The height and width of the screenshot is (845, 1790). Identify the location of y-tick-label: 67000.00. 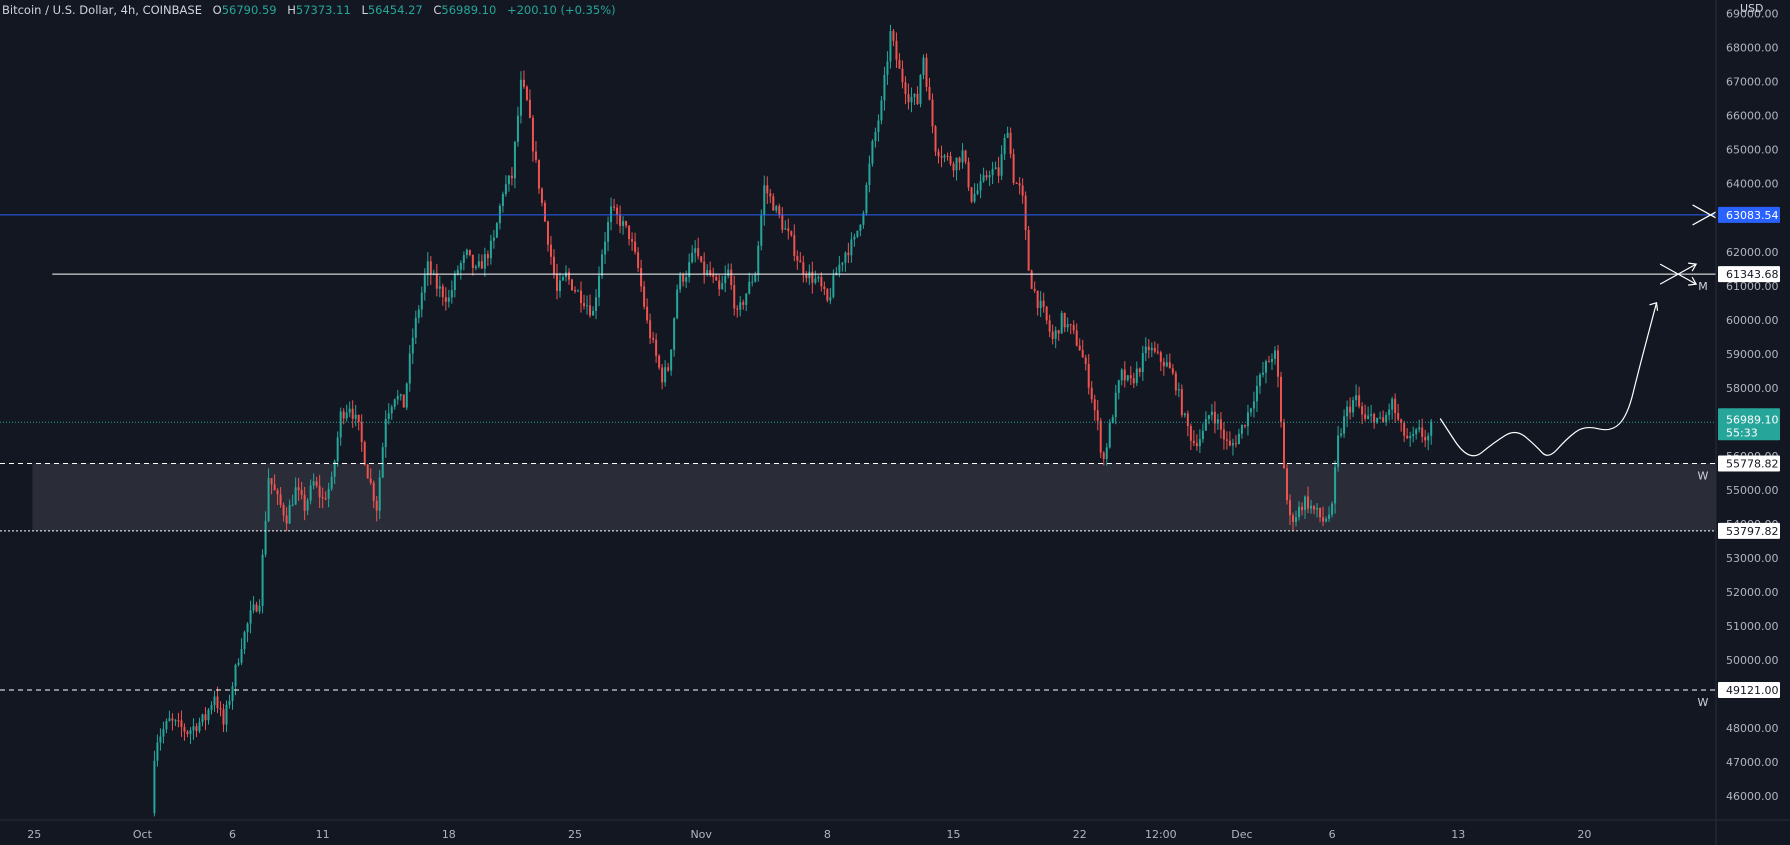
(1752, 82).